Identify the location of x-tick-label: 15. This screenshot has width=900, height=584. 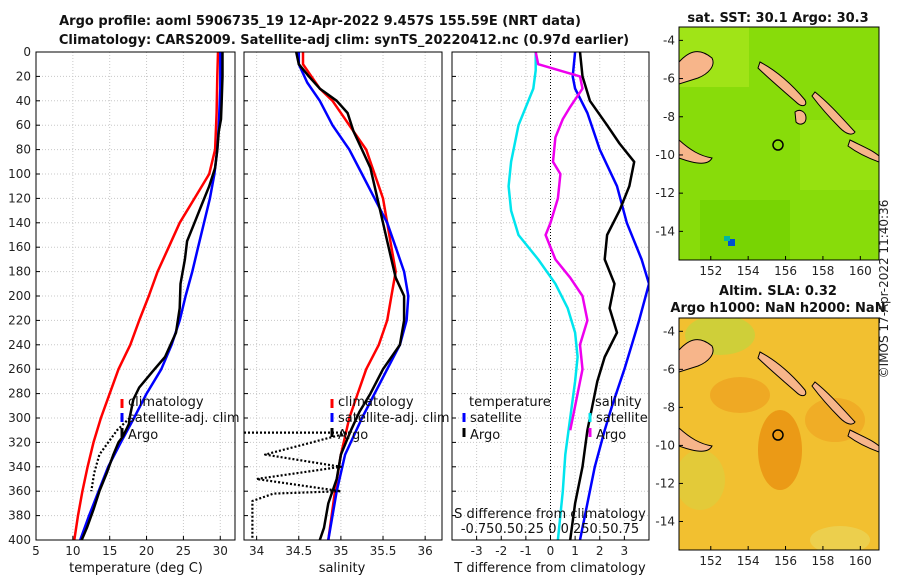
(109, 551).